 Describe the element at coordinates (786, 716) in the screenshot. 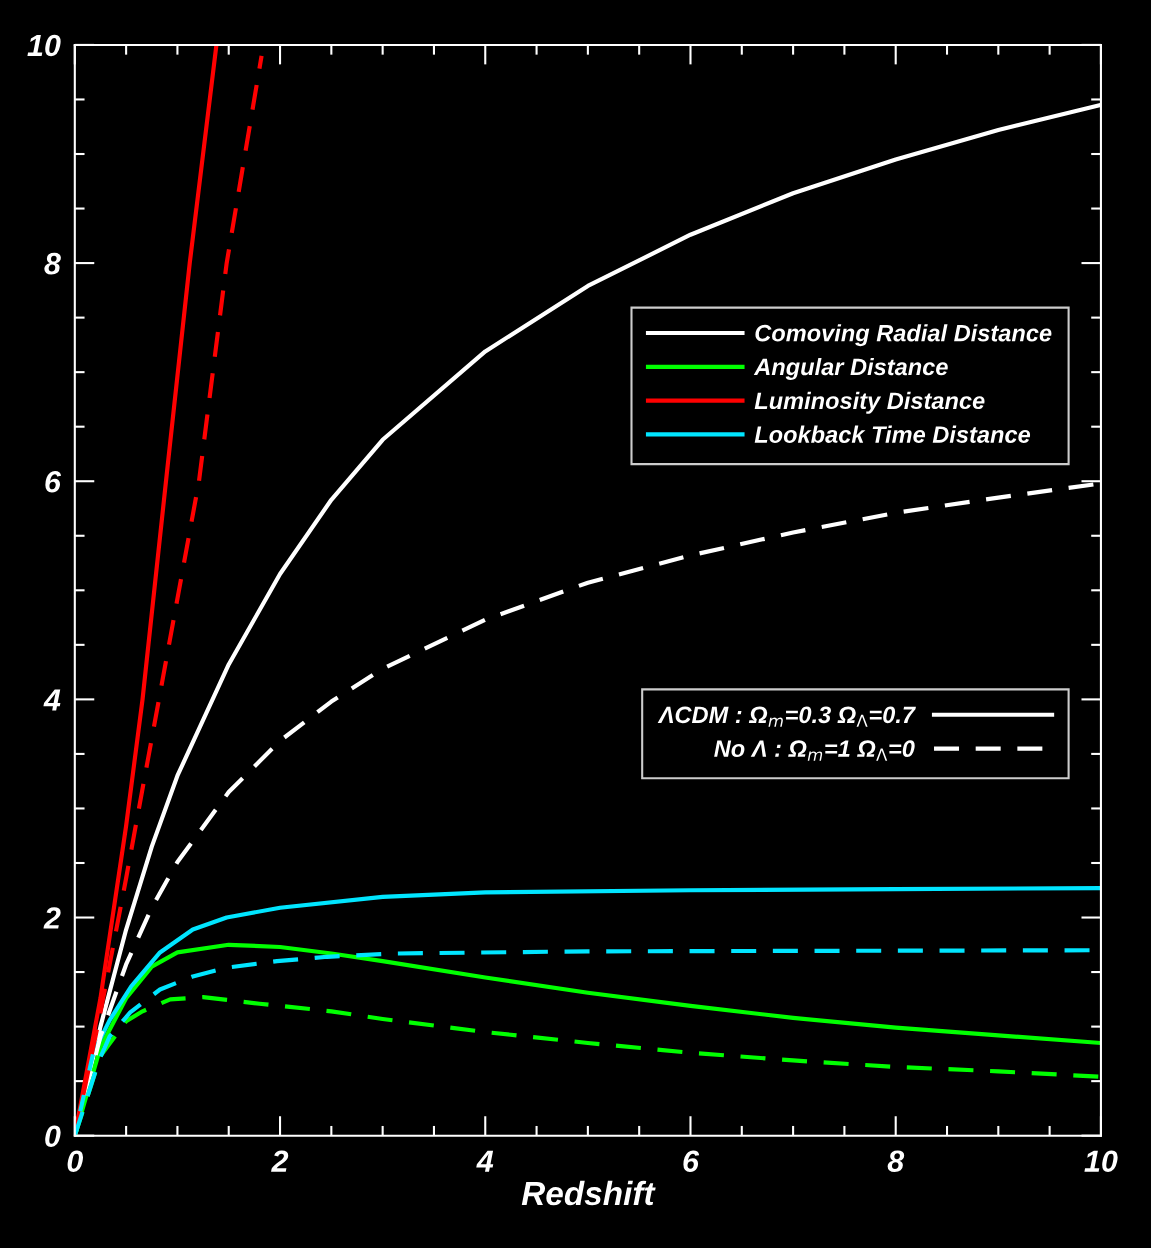

I see `annotation: ΛCDM : Ω$_{m}$=0.3 Ω$_{Λ}$=0.7` at that location.